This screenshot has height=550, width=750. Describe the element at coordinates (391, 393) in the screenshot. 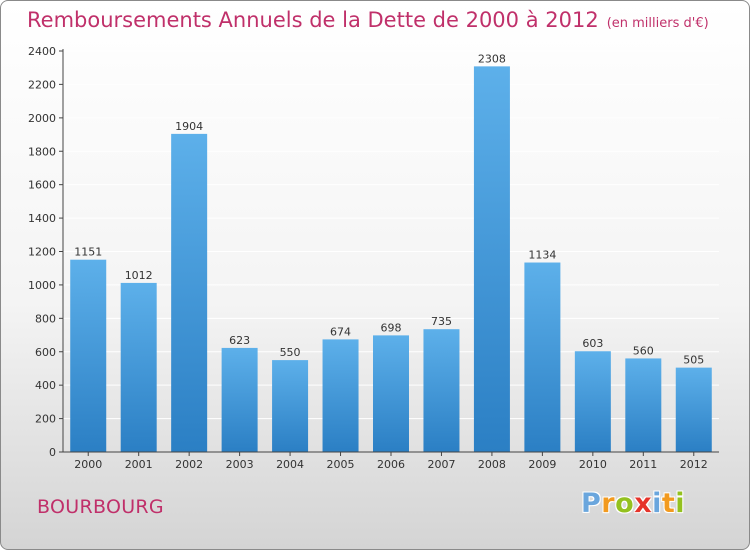

I see `bar-2006` at that location.